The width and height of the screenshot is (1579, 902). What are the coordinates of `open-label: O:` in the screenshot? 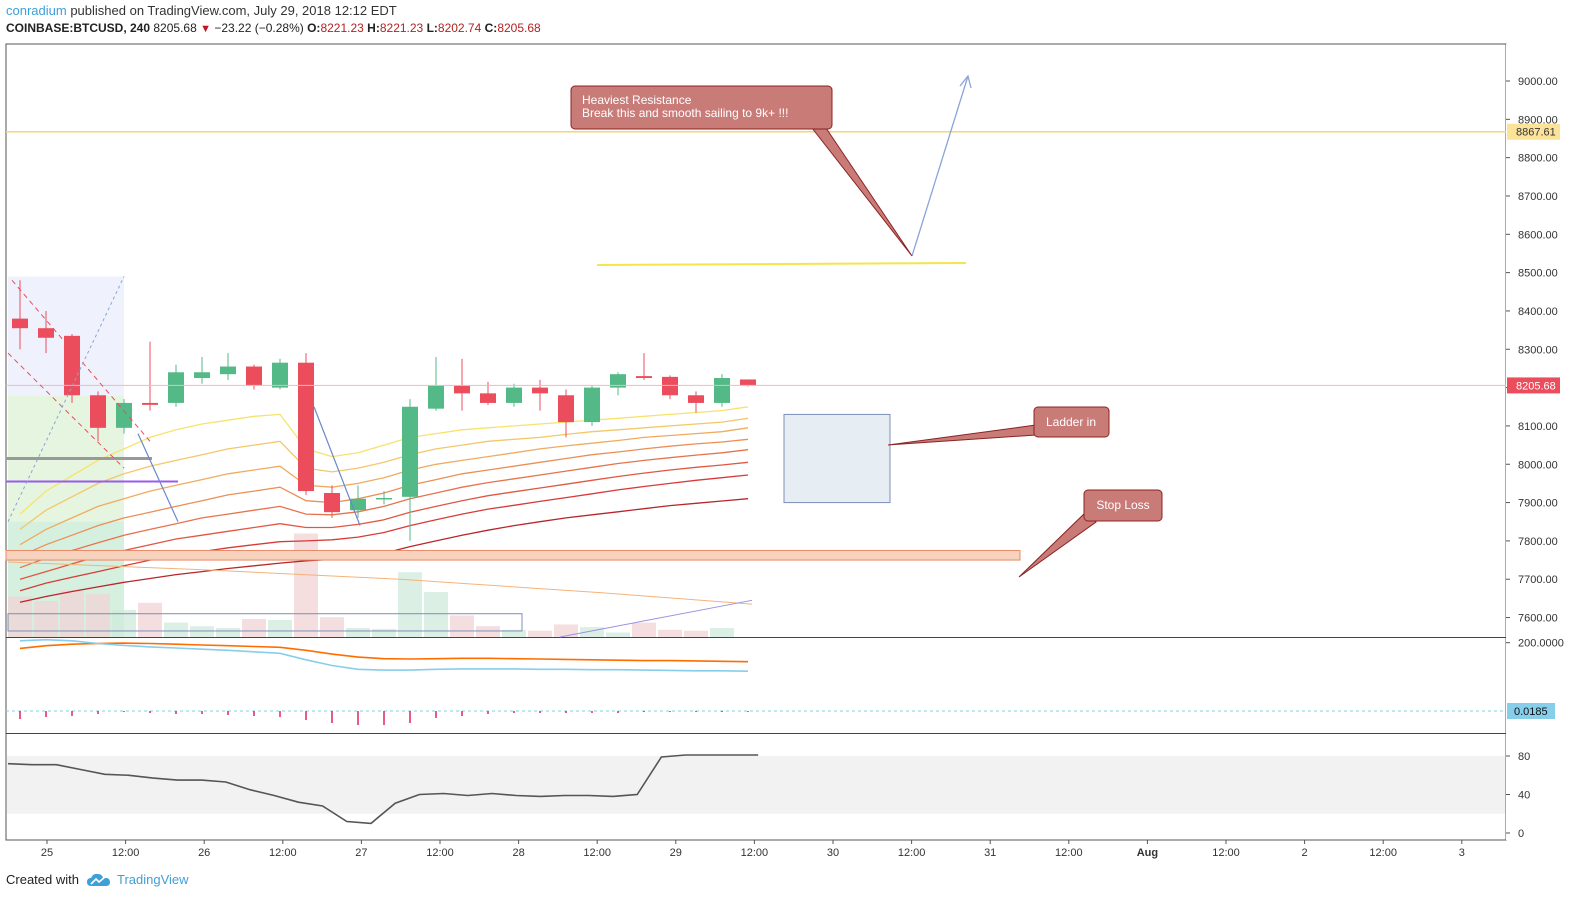 It's located at (314, 28).